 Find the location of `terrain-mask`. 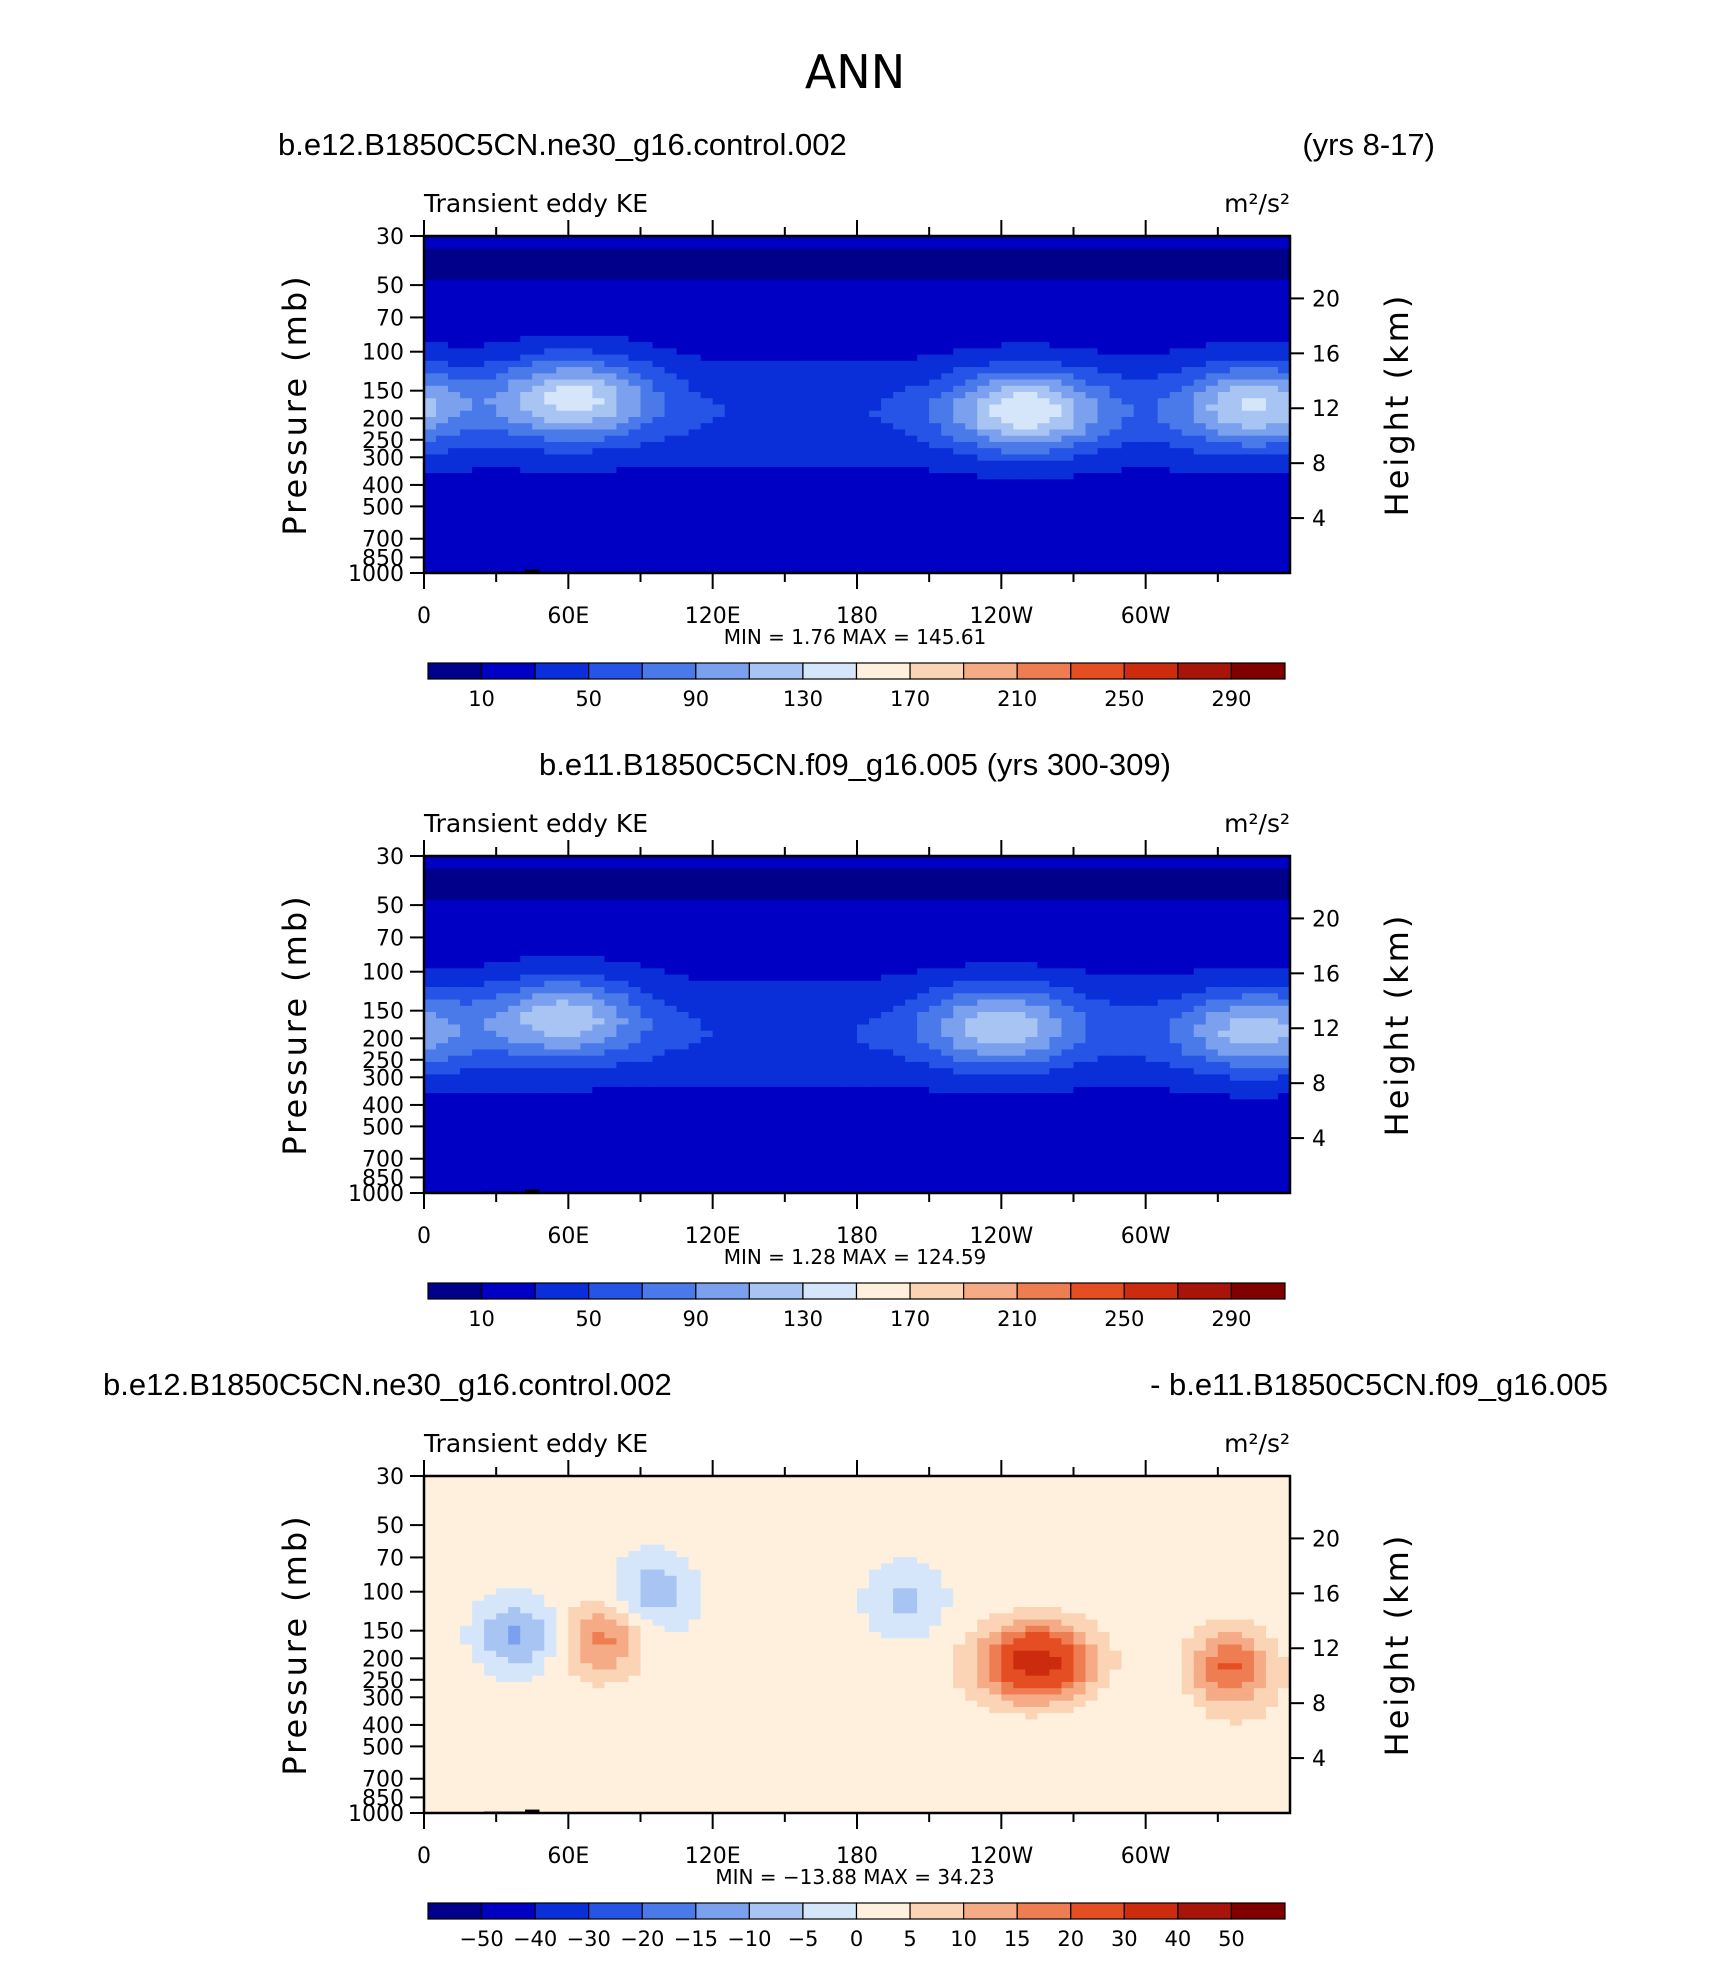

terrain-mask is located at coordinates (532, 571).